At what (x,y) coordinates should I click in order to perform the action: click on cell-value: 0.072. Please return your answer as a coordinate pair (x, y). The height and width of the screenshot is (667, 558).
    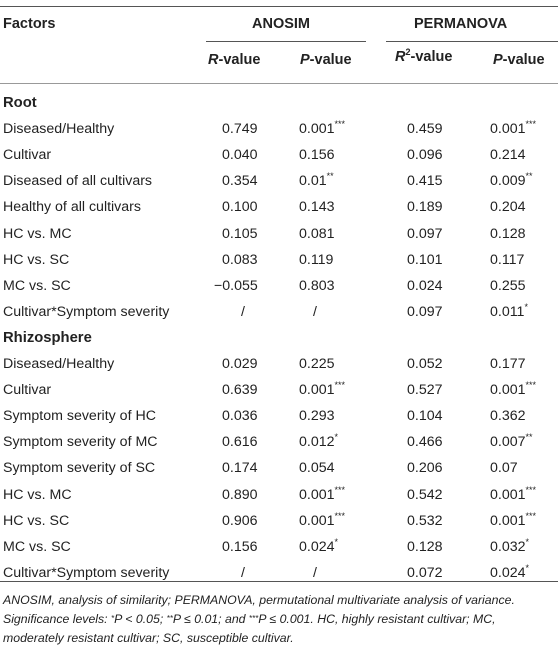
    Looking at the image, I should click on (425, 572).